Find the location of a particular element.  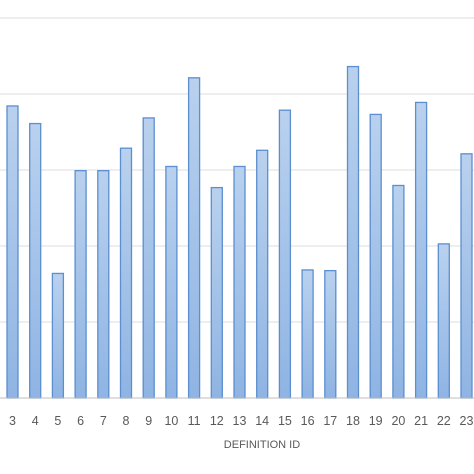

x-tick-label-8: 8 is located at coordinates (126, 421).